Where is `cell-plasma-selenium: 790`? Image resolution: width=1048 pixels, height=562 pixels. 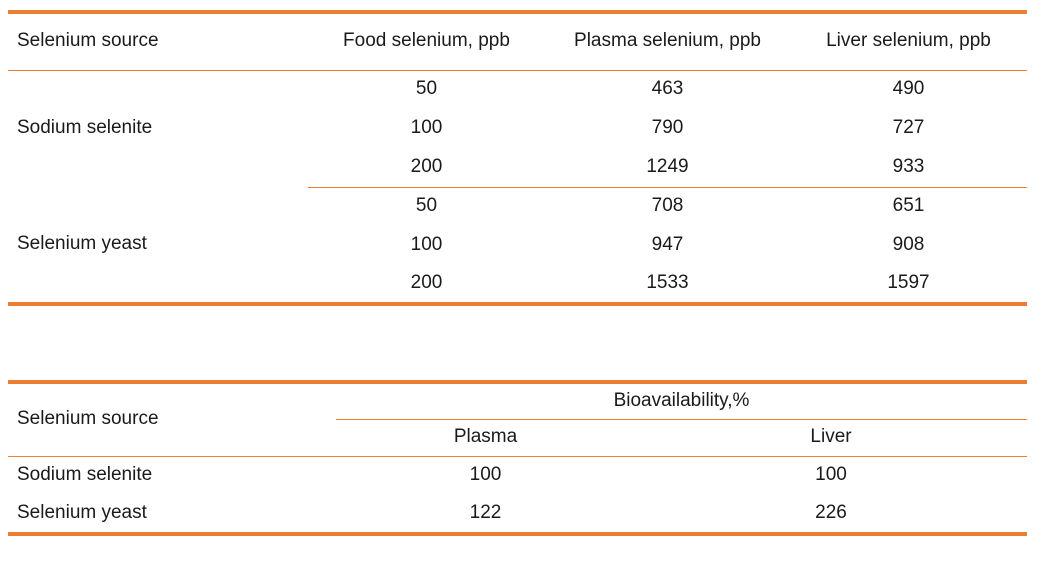
cell-plasma-selenium: 790 is located at coordinates (667, 128).